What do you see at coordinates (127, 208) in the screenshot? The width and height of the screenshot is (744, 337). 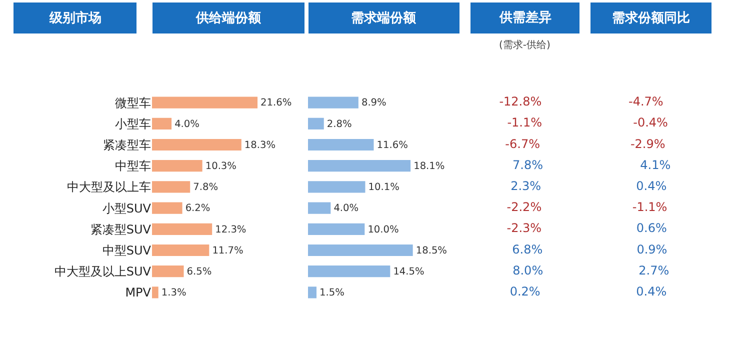 I see `y-tick-label: 小型SUV` at bounding box center [127, 208].